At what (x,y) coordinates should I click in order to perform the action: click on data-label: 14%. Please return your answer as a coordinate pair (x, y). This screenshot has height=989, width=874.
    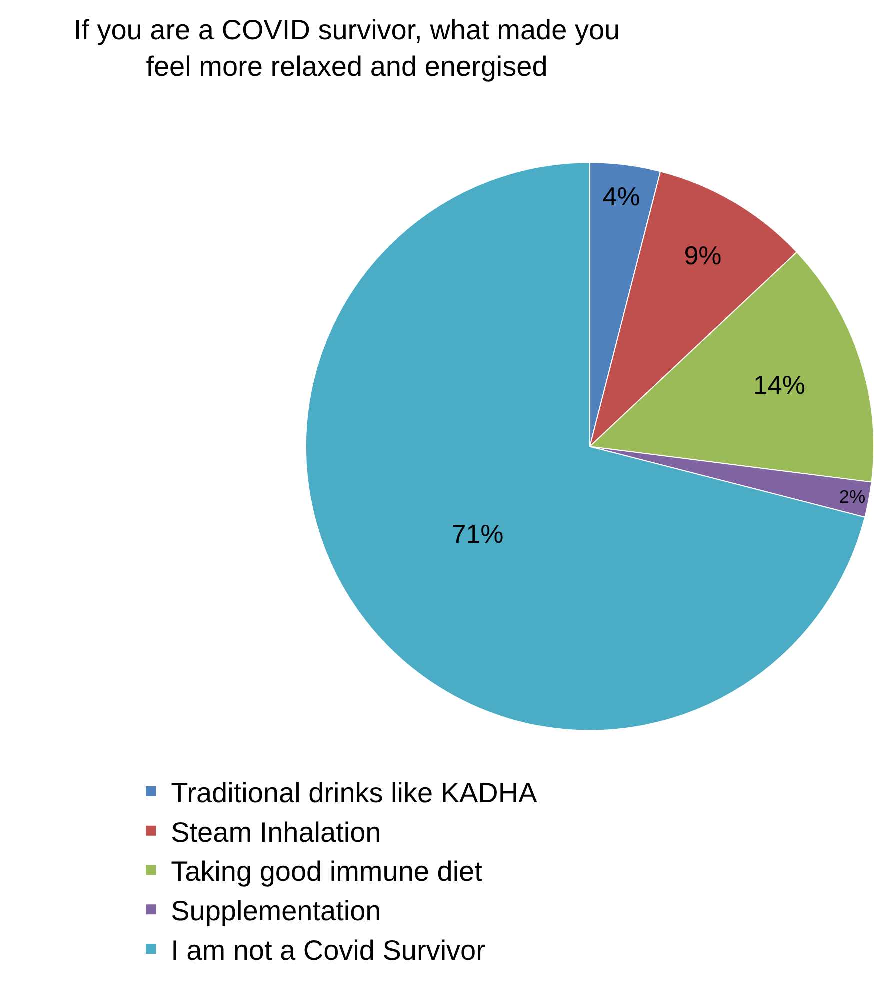
    Looking at the image, I should click on (779, 385).